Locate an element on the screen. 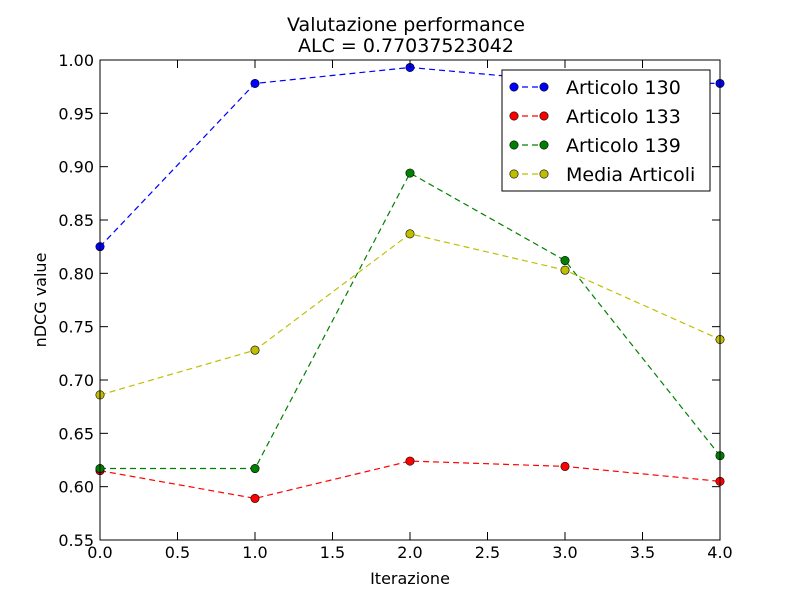 Image resolution: width=800 pixels, height=600 pixels. legend-label: Articolo 139 is located at coordinates (623, 146).